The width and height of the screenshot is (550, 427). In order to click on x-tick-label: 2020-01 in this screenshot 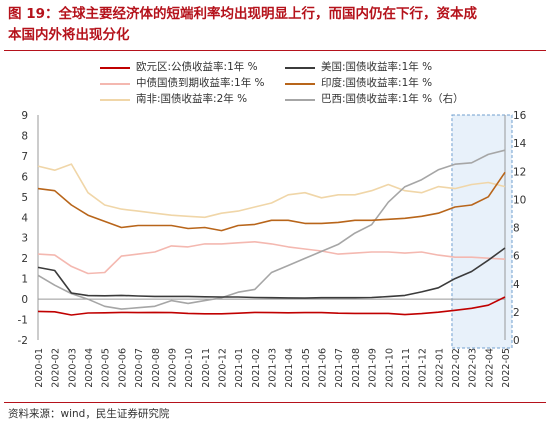, I will do `click(39, 368)`.